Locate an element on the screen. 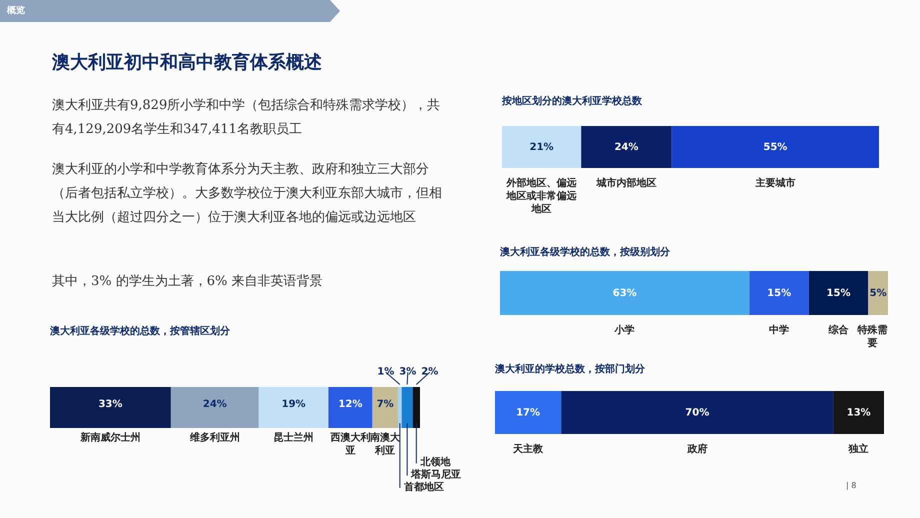 Image resolution: width=920 pixels, height=518 pixels. chart-title: 澳大利亚各级学校的总数，按级别划分 is located at coordinates (585, 252).